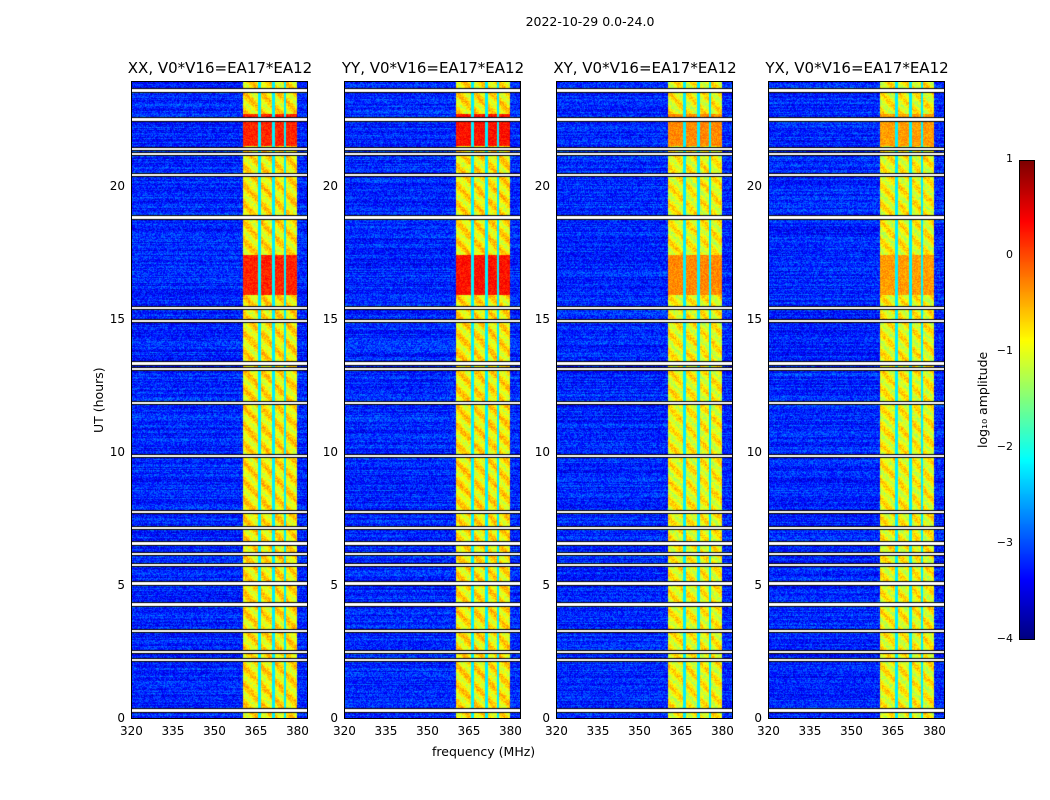 This screenshot has height=800, width=1050. Describe the element at coordinates (1004, 350) in the screenshot. I see `colorbar-tick-label: −1` at that location.